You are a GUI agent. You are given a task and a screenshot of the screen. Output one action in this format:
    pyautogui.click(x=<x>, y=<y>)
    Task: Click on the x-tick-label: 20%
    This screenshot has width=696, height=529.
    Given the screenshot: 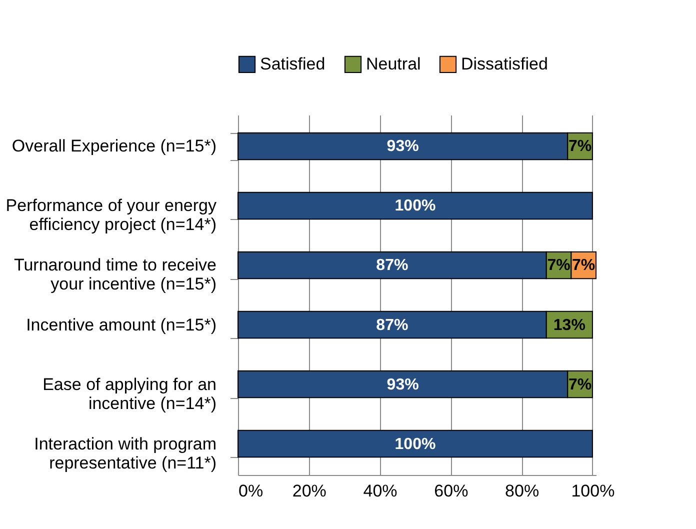 What is the action you would take?
    pyautogui.click(x=309, y=491)
    